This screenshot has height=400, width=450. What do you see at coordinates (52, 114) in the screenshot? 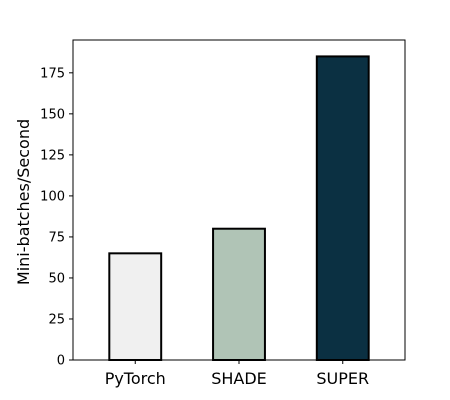
I see `y-tick-label: 150` at bounding box center [52, 114].